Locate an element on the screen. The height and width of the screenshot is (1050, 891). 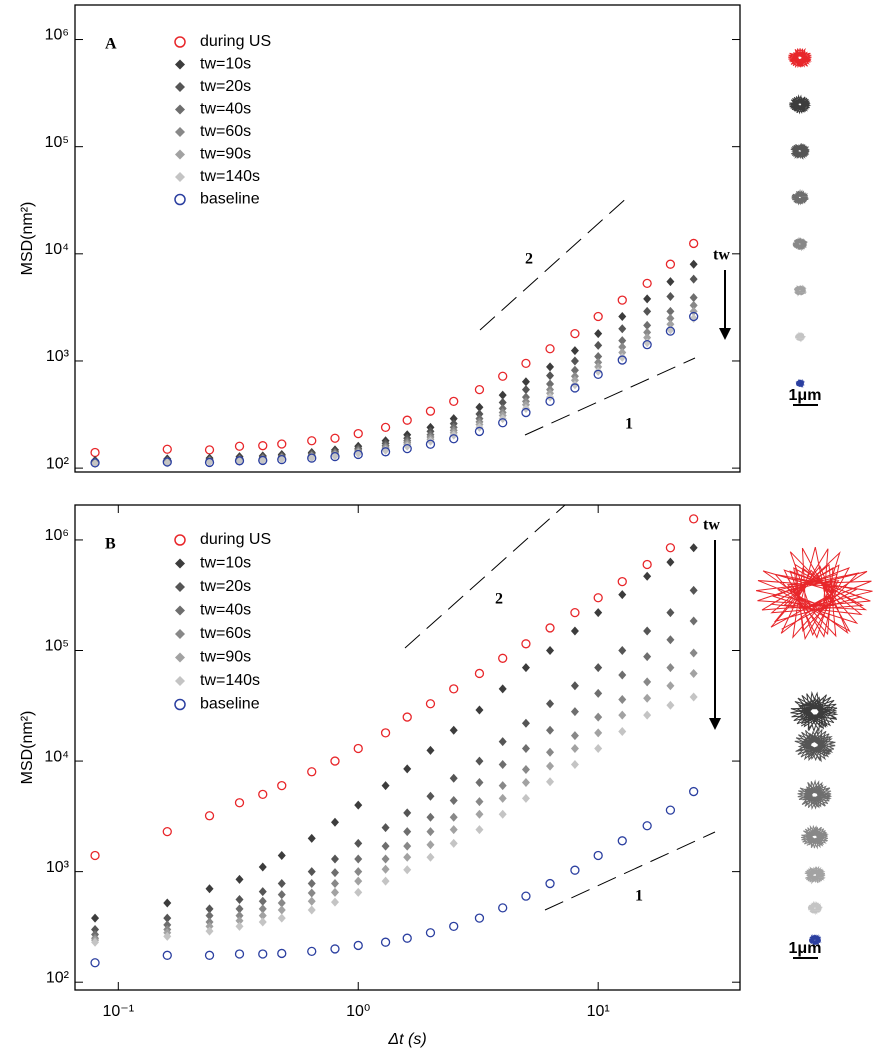
arrow-head is located at coordinates (725, 334).